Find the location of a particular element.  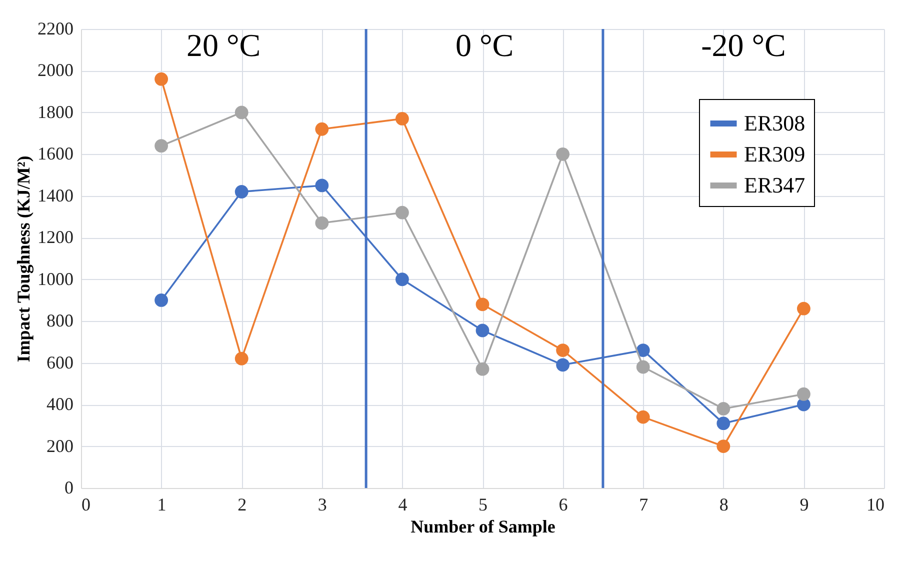

x-tick-label: 1 is located at coordinates (161, 504).